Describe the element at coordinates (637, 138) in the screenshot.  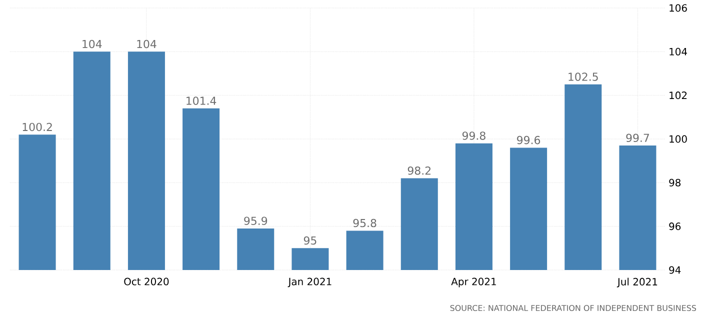
I see `data-label: 99.7` at that location.